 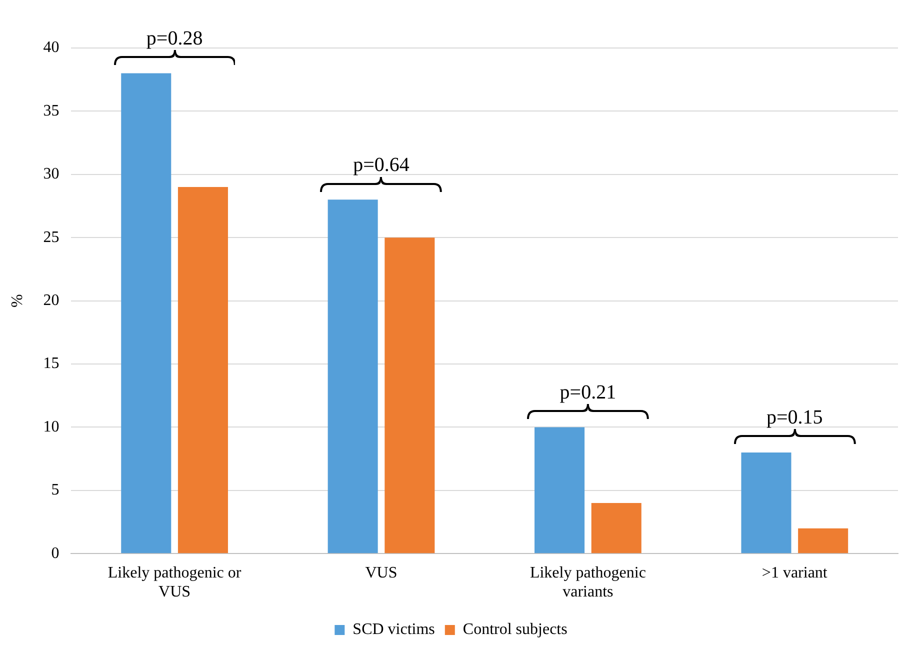 I want to click on x-tick-label: Likely pathogenic variants, so click(x=588, y=582).